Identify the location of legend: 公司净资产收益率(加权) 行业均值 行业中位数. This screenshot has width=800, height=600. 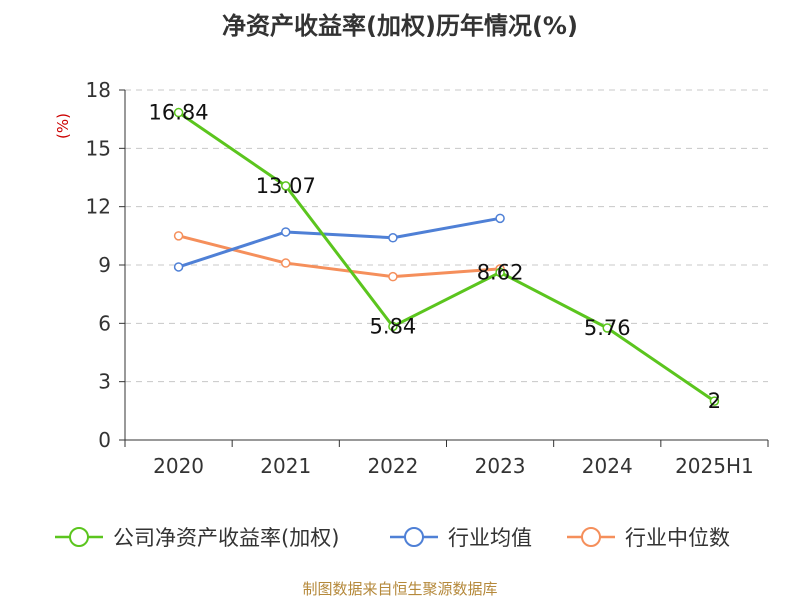
(392, 538).